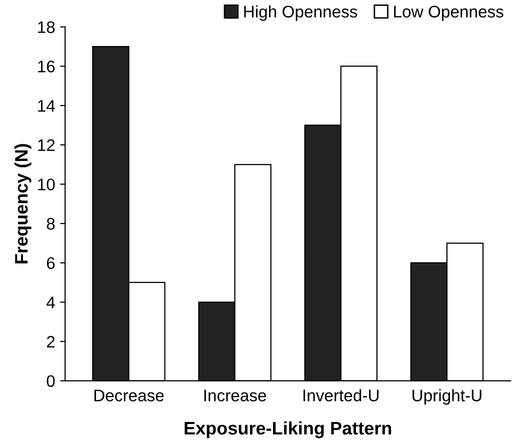 This screenshot has width=521, height=448. Describe the element at coordinates (46, 145) in the screenshot. I see `y-tick-label: 12` at that location.